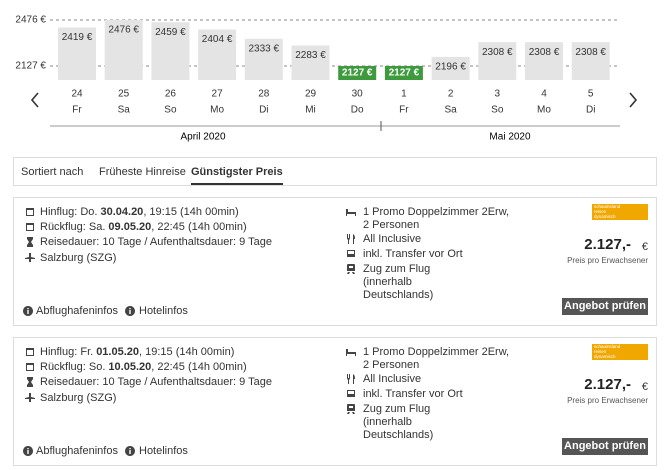 This screenshot has height=470, width=670. Describe the element at coordinates (142, 172) in the screenshot. I see `sort-tab: Früheste Hinreise` at that location.